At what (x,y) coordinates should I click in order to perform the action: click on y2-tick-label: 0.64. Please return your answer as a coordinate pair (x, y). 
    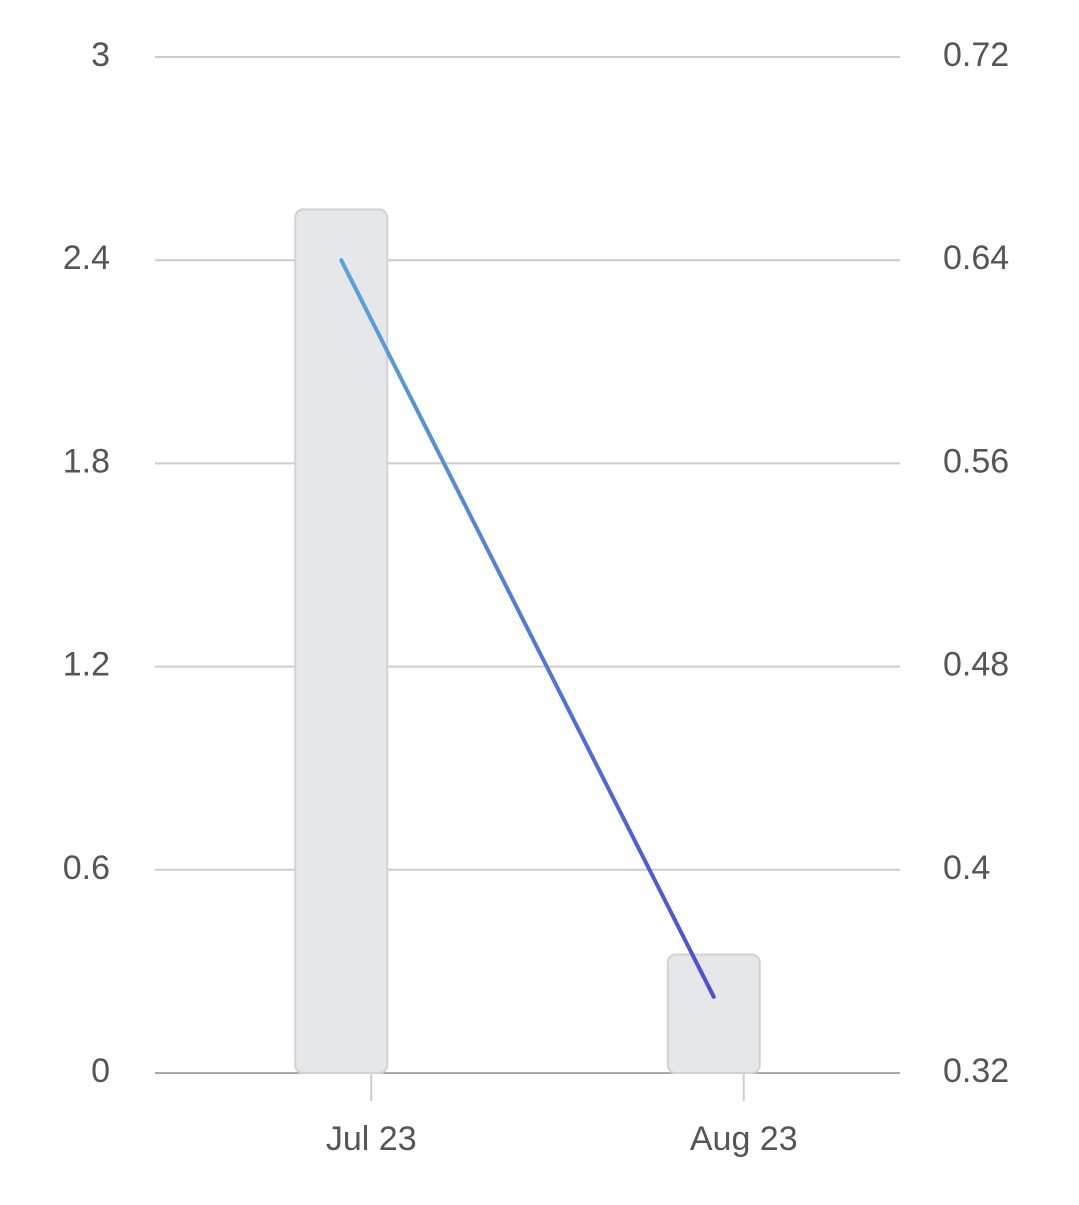
    Looking at the image, I should click on (976, 258).